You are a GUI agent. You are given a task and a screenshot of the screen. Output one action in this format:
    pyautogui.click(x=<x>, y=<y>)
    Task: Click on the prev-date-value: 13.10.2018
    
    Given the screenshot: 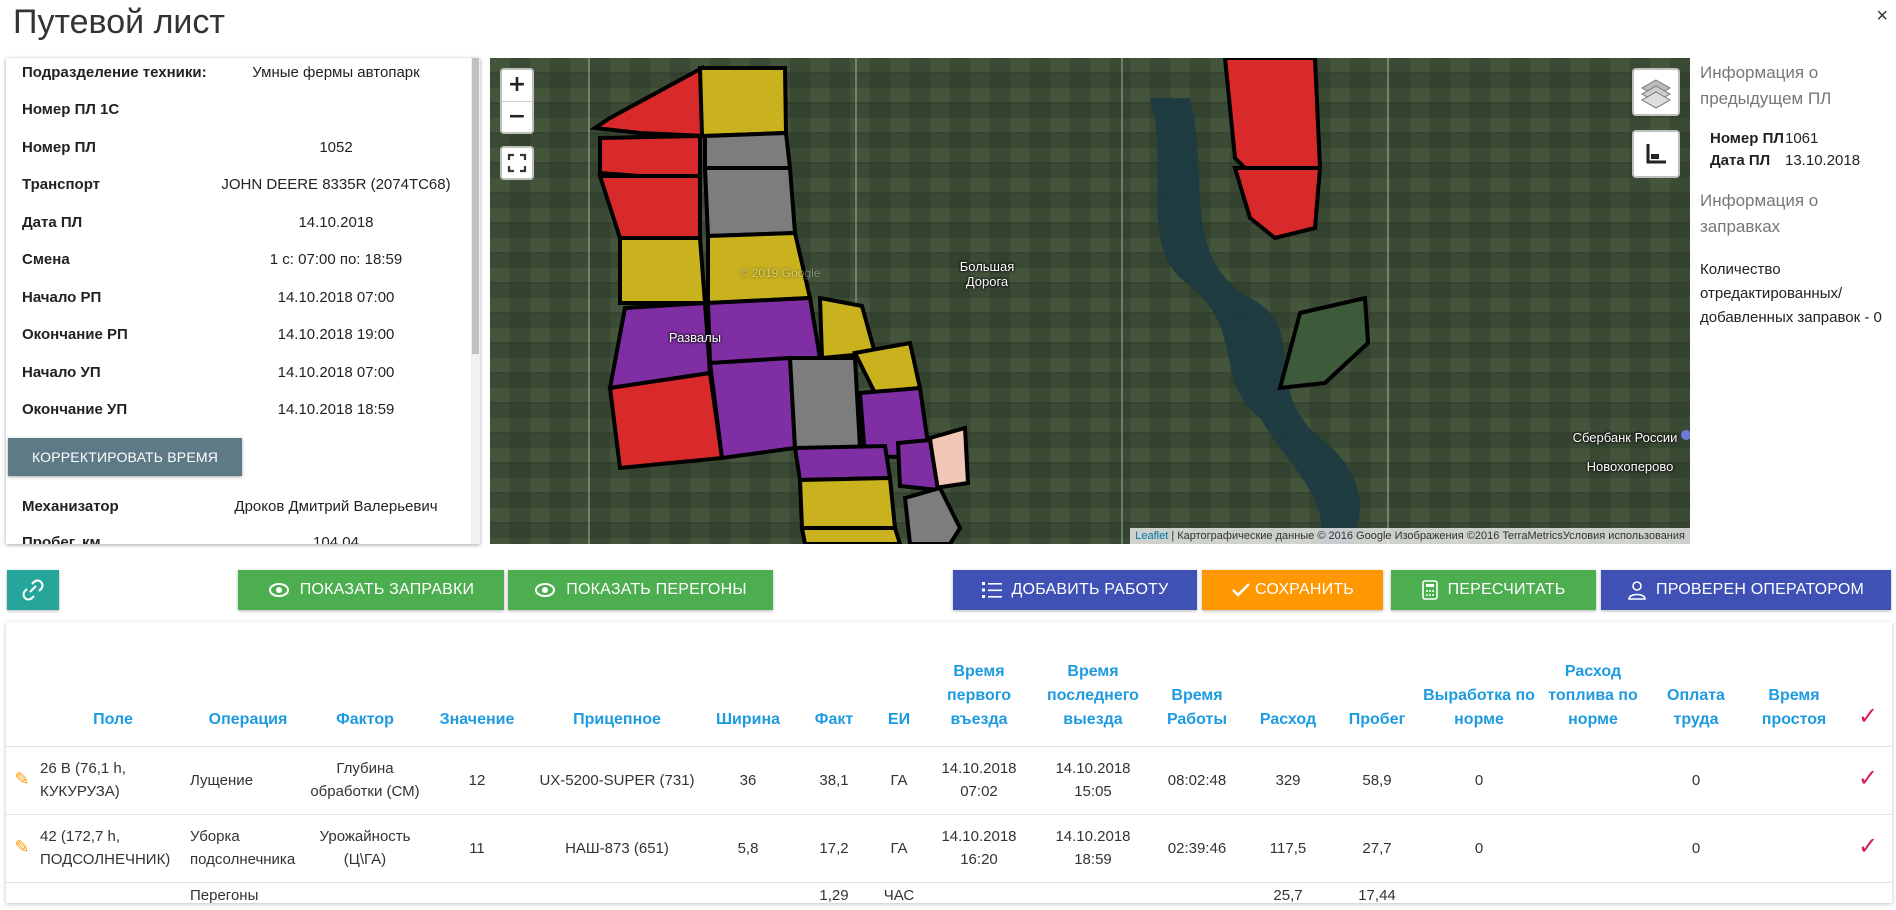 What is the action you would take?
    pyautogui.click(x=1823, y=160)
    